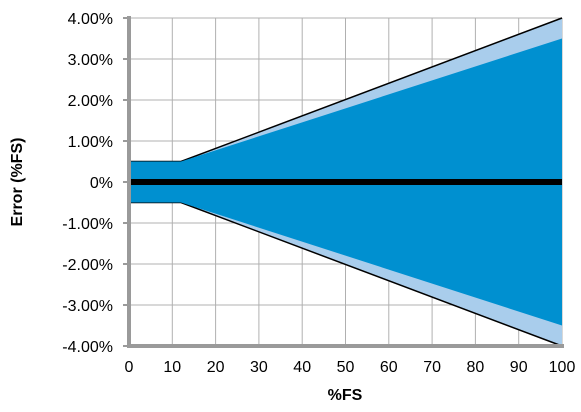 This screenshot has width=581, height=412. What do you see at coordinates (129, 367) in the screenshot?
I see `x-tick-label: 0` at bounding box center [129, 367].